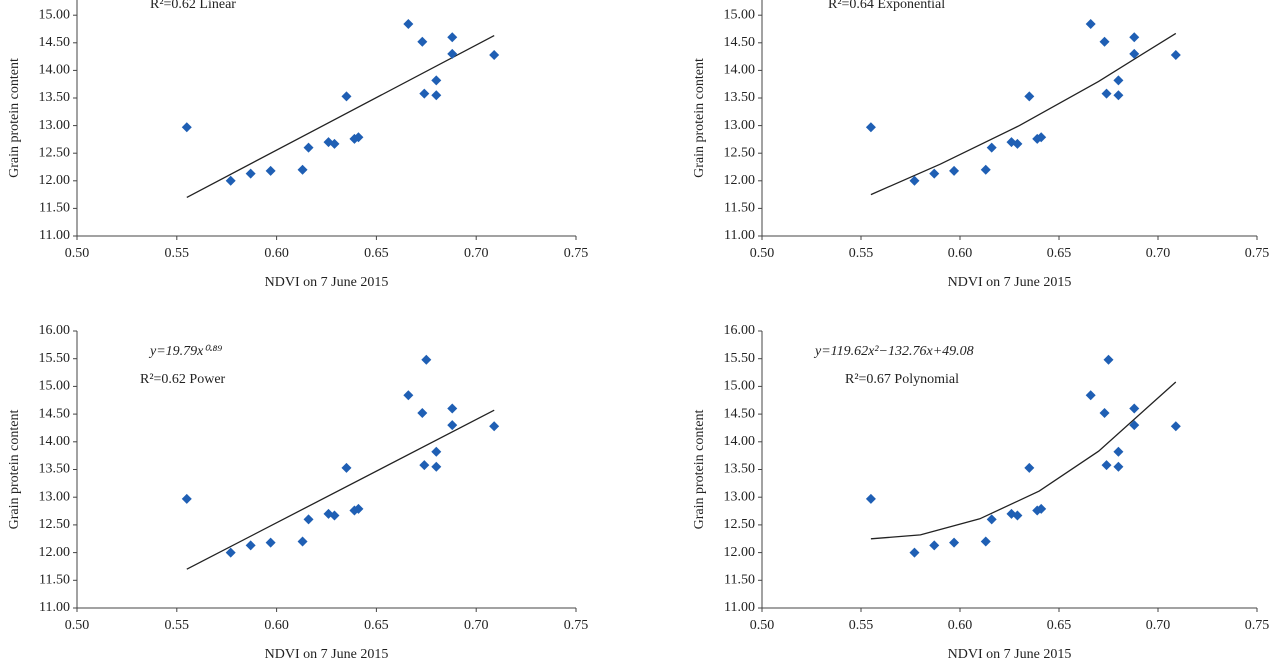  I want to click on annotation: R²=0.62 Linear, so click(193, 6).